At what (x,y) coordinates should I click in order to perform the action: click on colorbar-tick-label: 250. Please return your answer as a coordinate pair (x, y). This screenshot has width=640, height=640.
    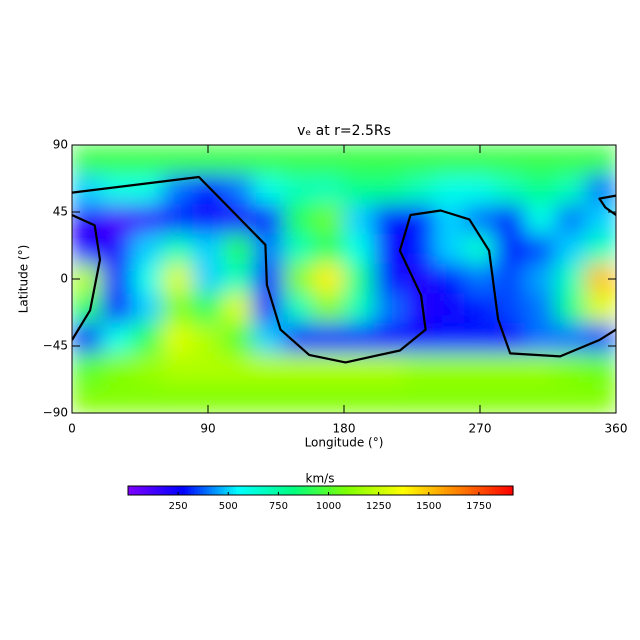
    Looking at the image, I should click on (178, 506).